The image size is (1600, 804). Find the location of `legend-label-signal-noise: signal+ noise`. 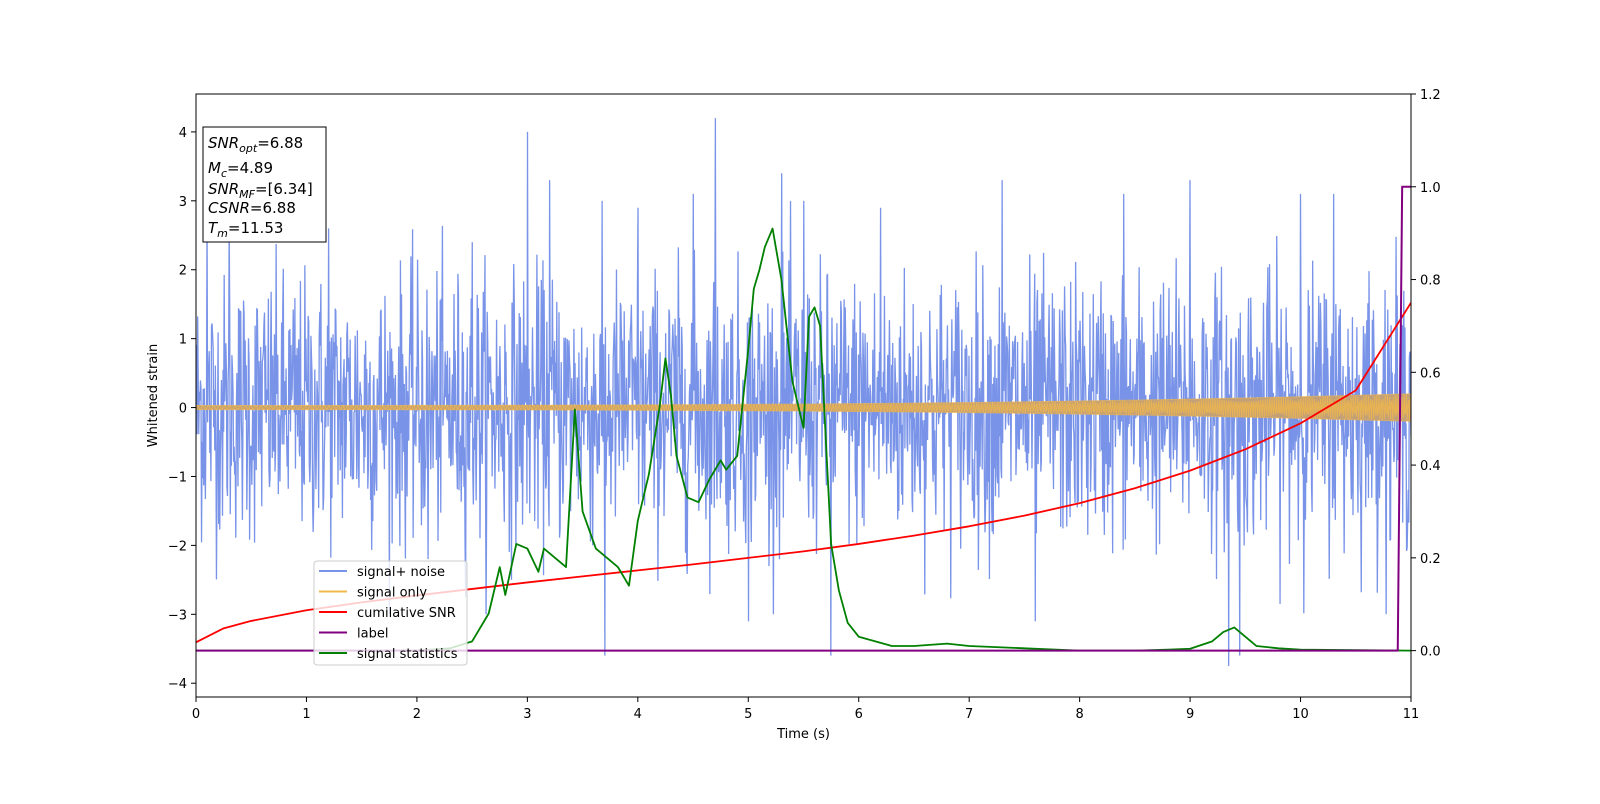

legend-label-signal-noise: signal+ noise is located at coordinates (401, 572).